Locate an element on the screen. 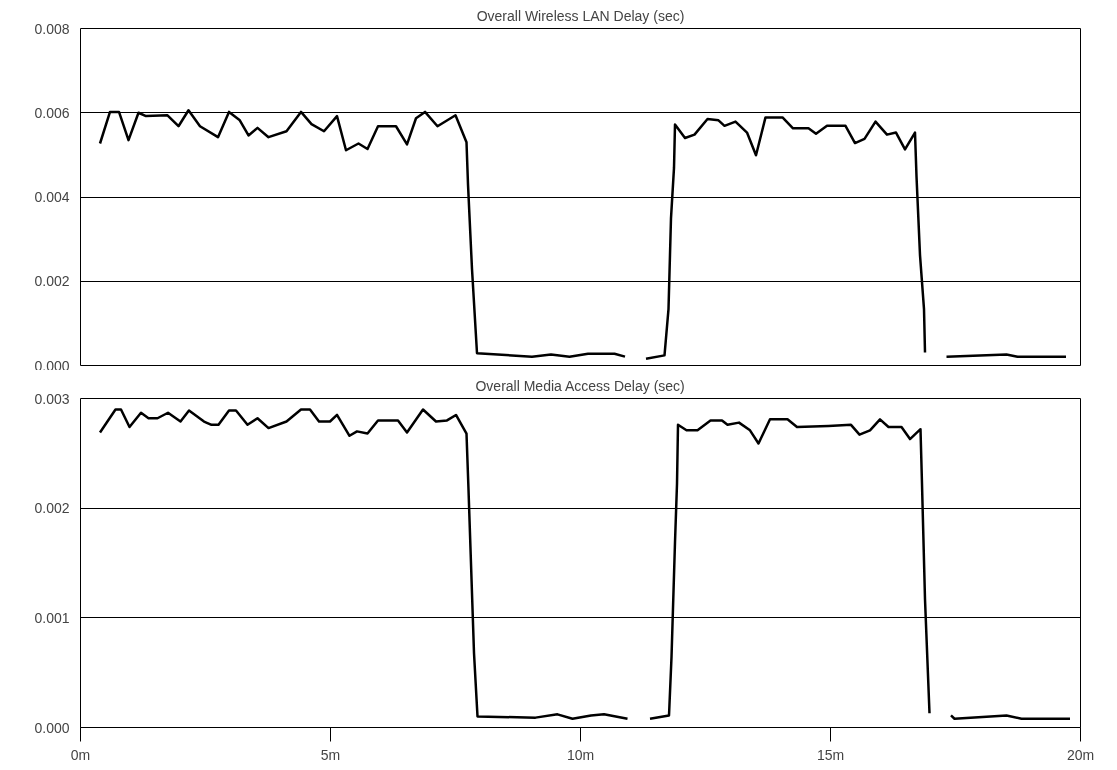  x-tick-label: 20m is located at coordinates (1080, 754).